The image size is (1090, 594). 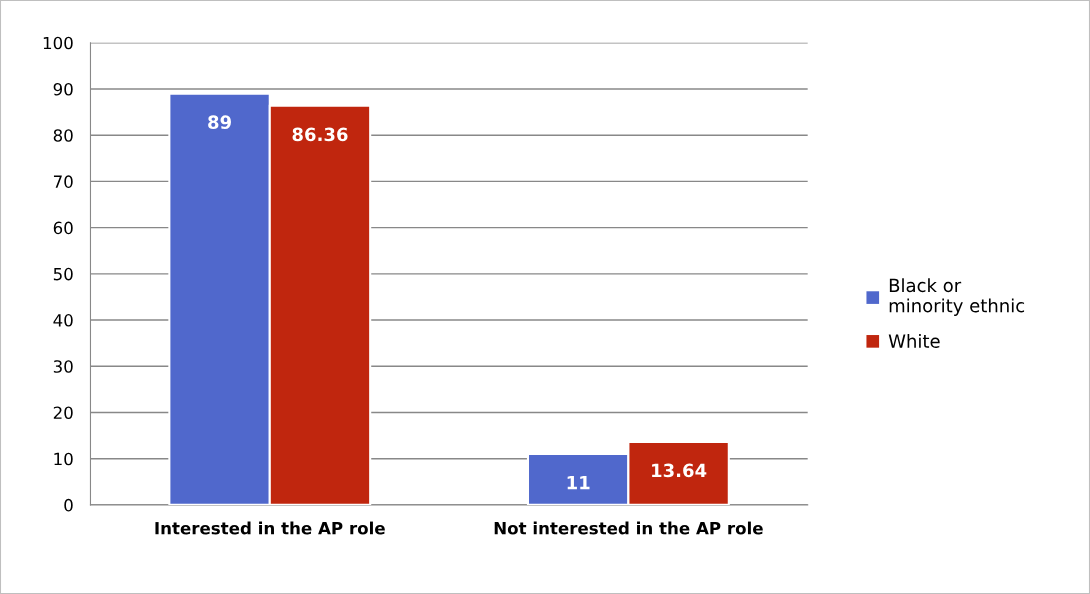 I want to click on y-tick-label: 100, so click(x=58, y=43).